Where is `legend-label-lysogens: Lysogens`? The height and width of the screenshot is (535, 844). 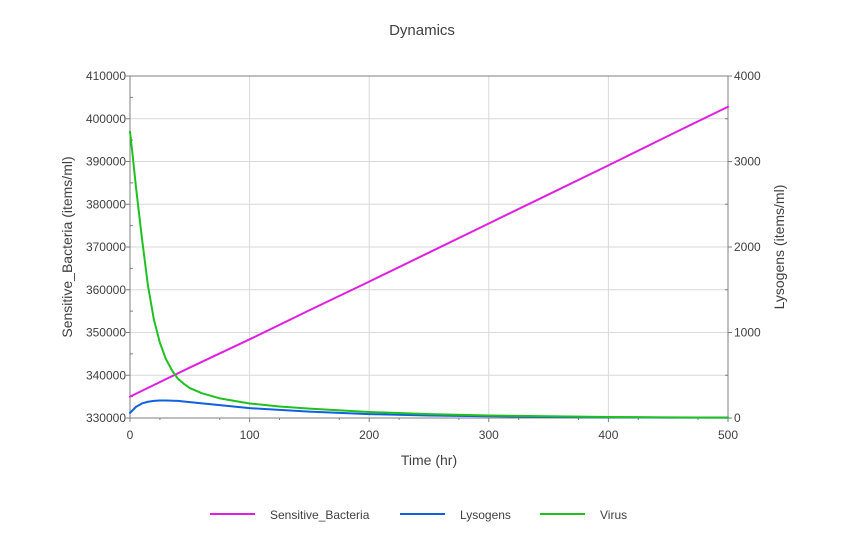
legend-label-lysogens: Lysogens is located at coordinates (485, 515).